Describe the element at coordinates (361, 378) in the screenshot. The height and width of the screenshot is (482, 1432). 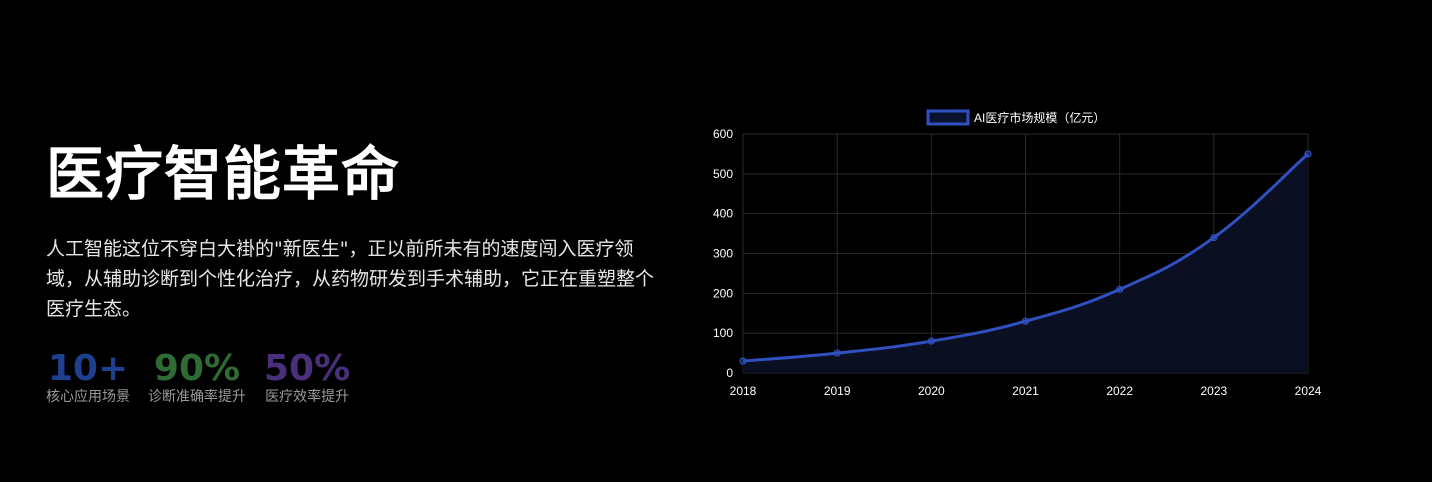
I see `stats-row: 10+ 核心应用场景 90% 诊断准确率提升 50% 医疗效率提升` at that location.